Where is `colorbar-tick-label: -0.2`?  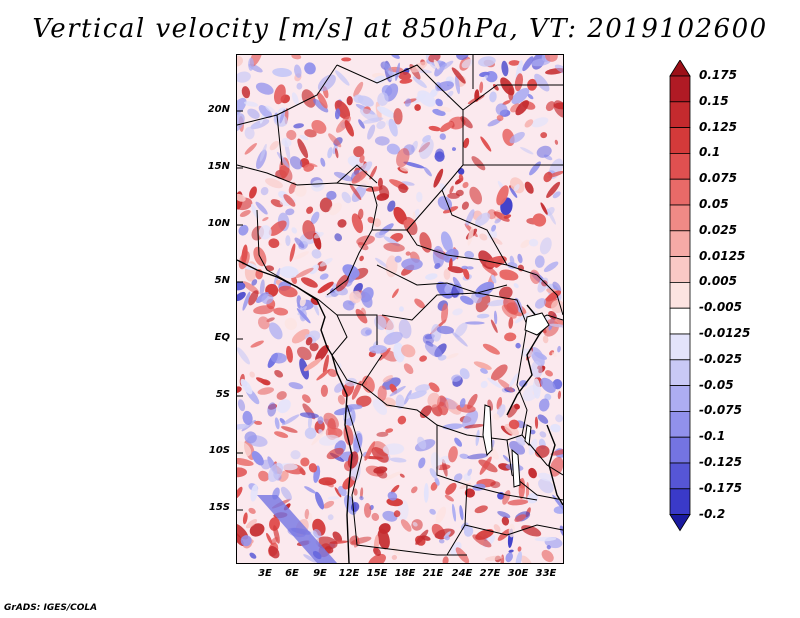 colorbar-tick-label: -0.2 is located at coordinates (712, 513).